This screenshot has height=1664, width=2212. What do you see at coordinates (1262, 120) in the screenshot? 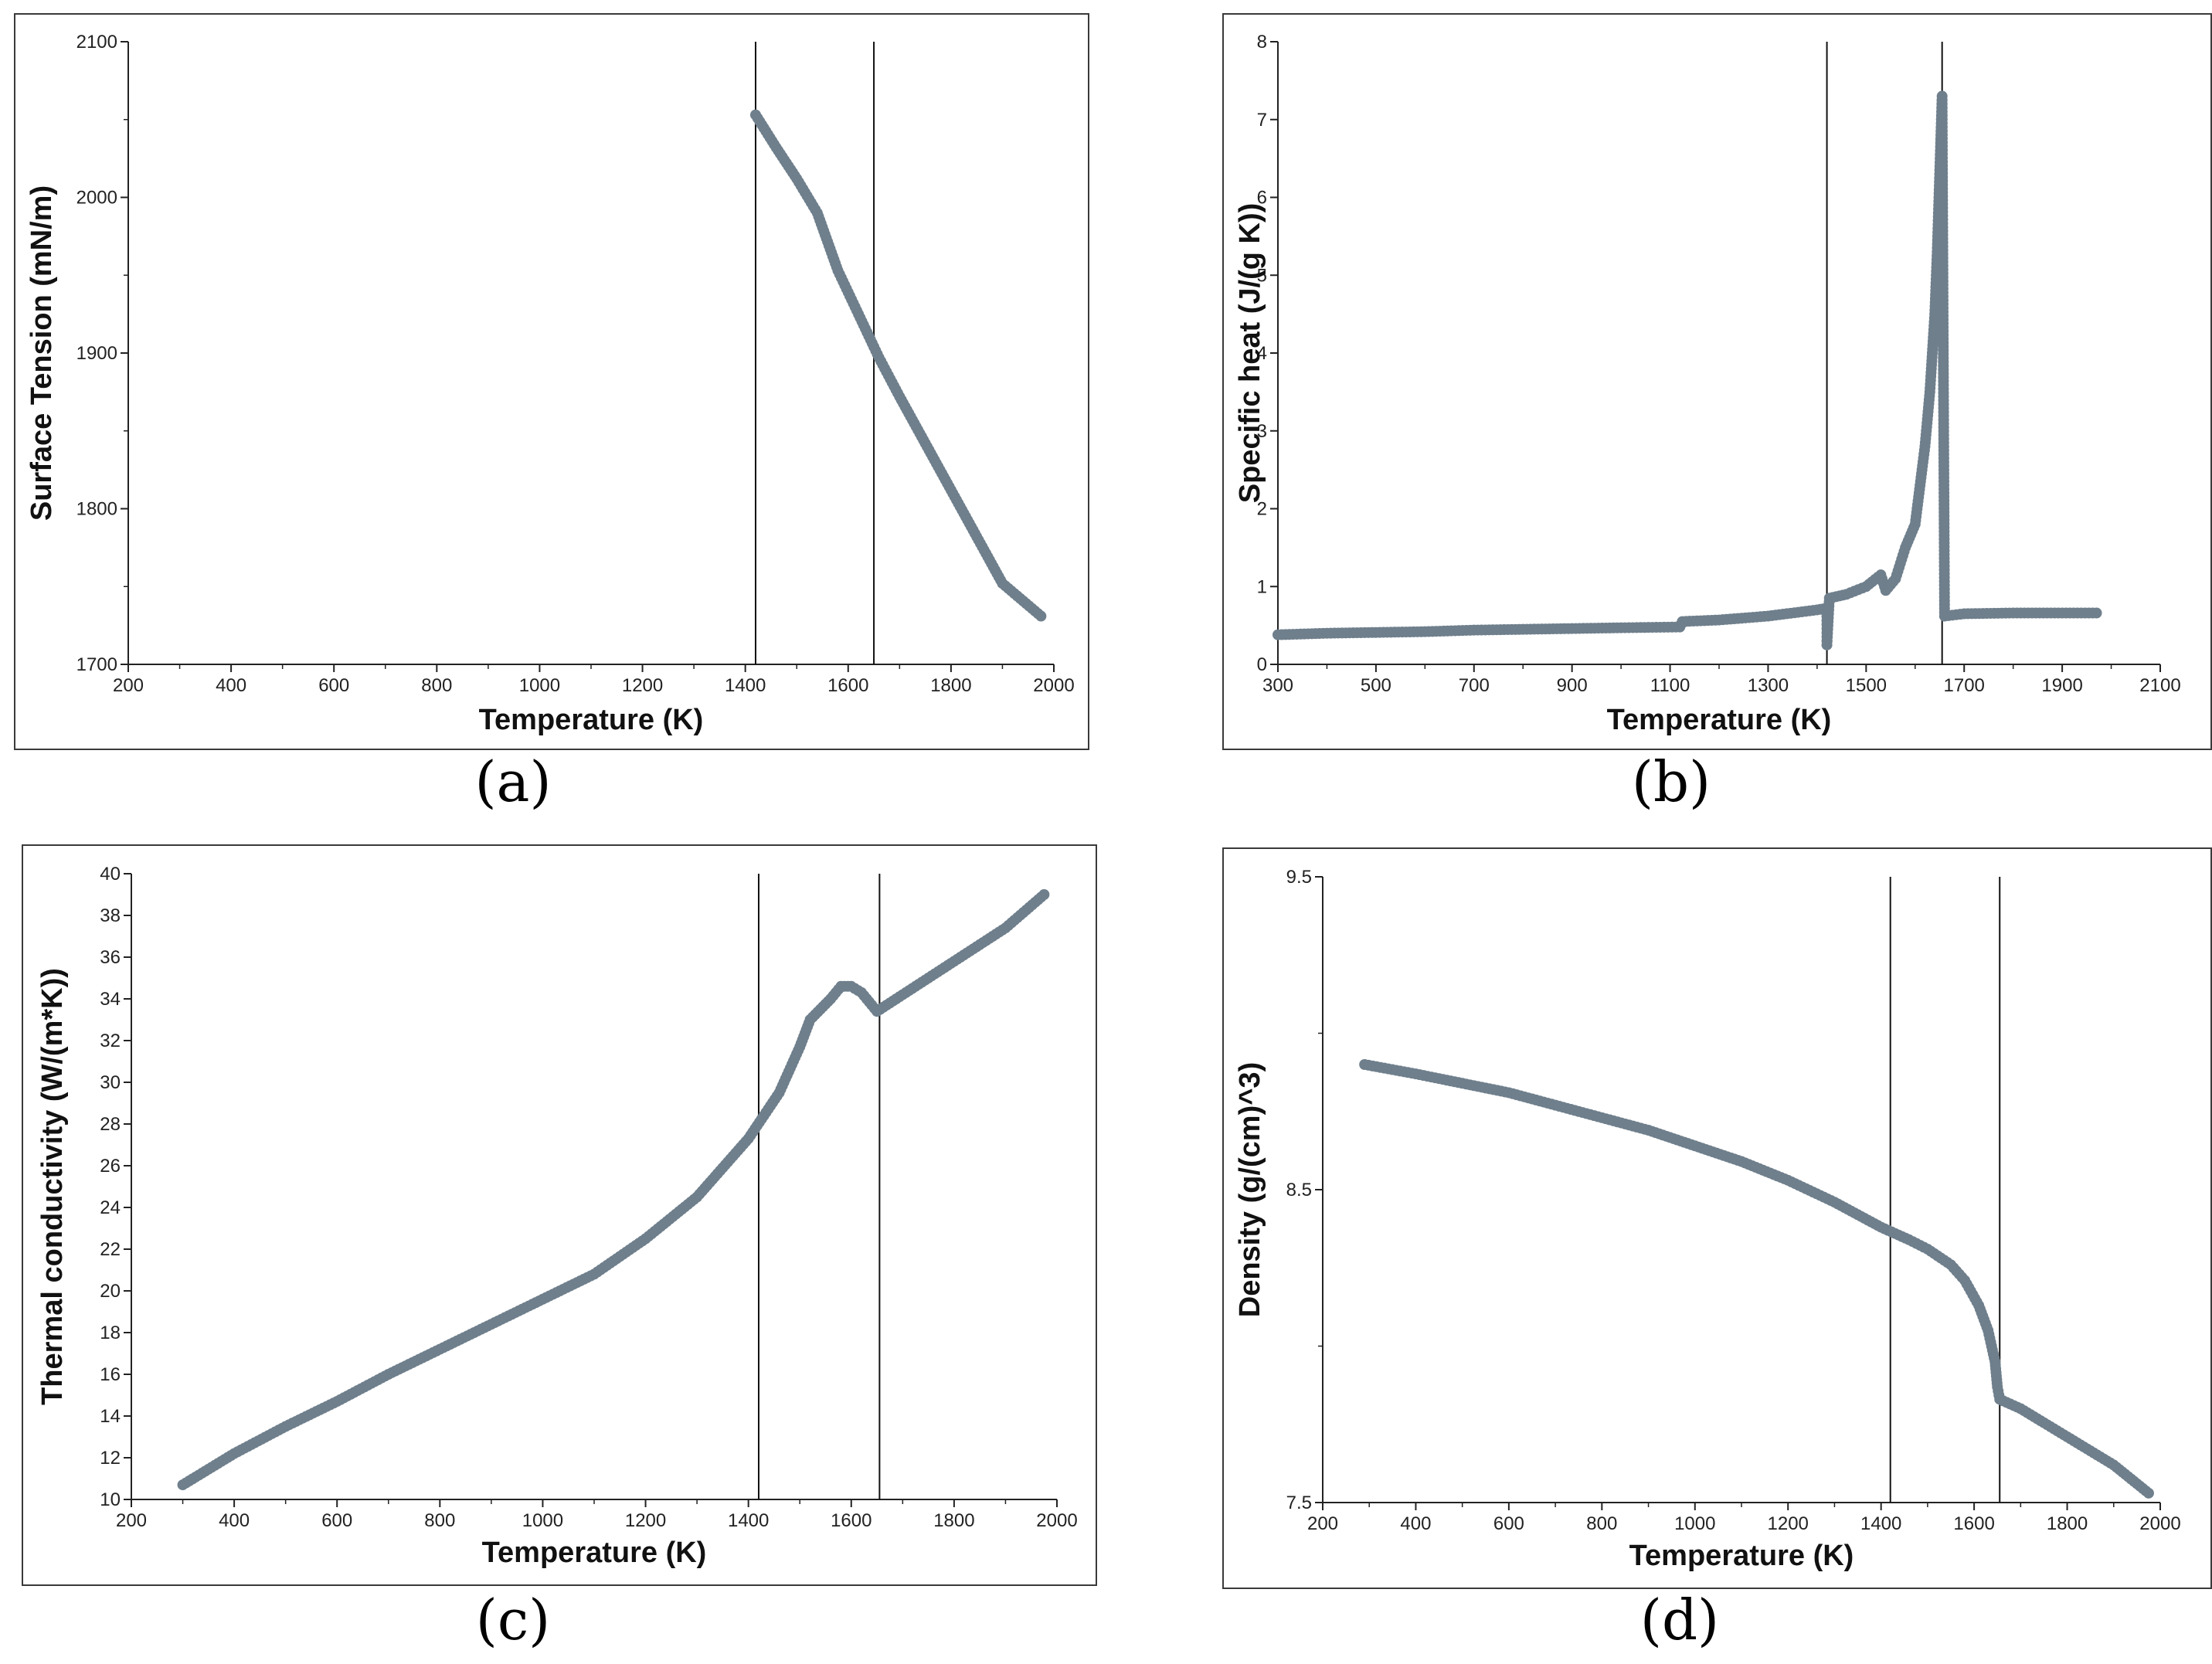
I see `y-tick-label: 7` at bounding box center [1262, 120].